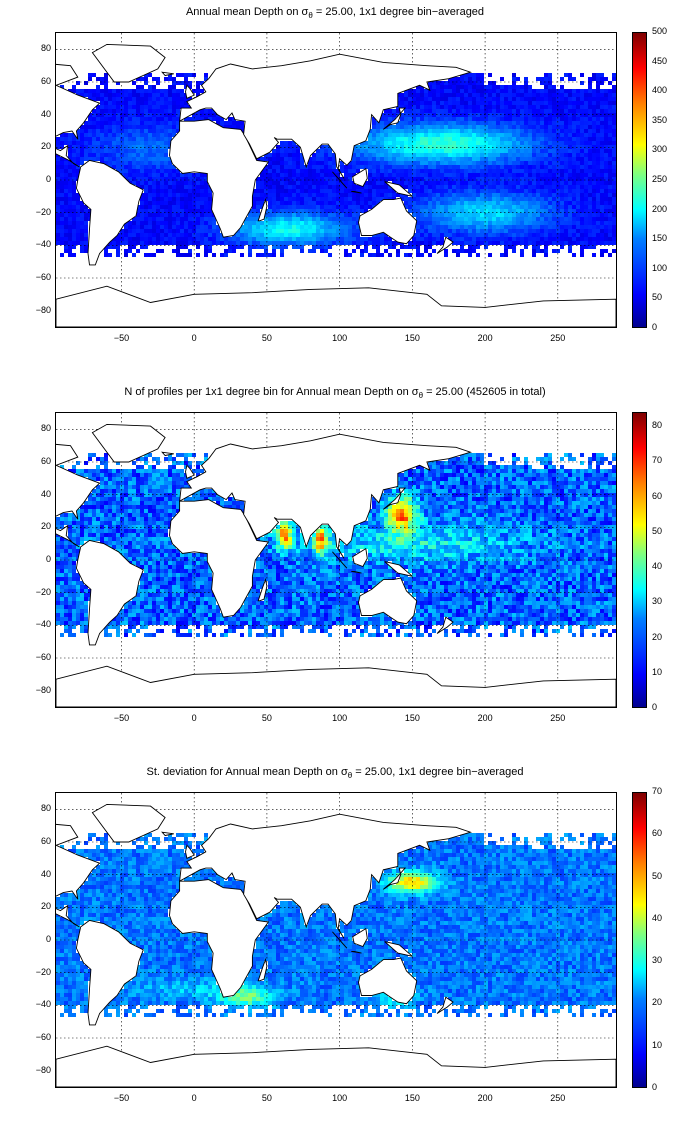  What do you see at coordinates (660, 238) in the screenshot?
I see `colorbar-tick-label: 150` at bounding box center [660, 238].